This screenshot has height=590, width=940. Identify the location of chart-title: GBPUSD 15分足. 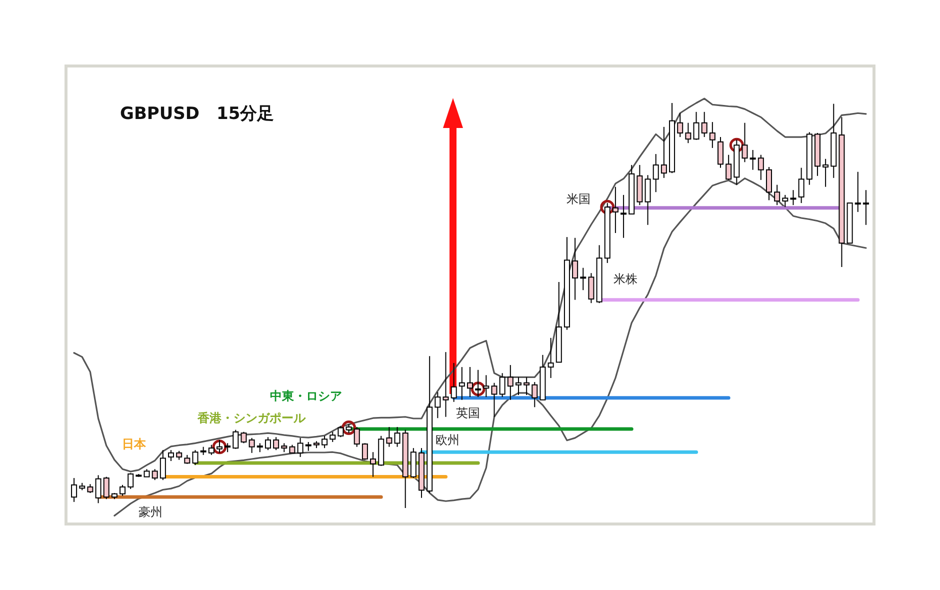
(197, 114).